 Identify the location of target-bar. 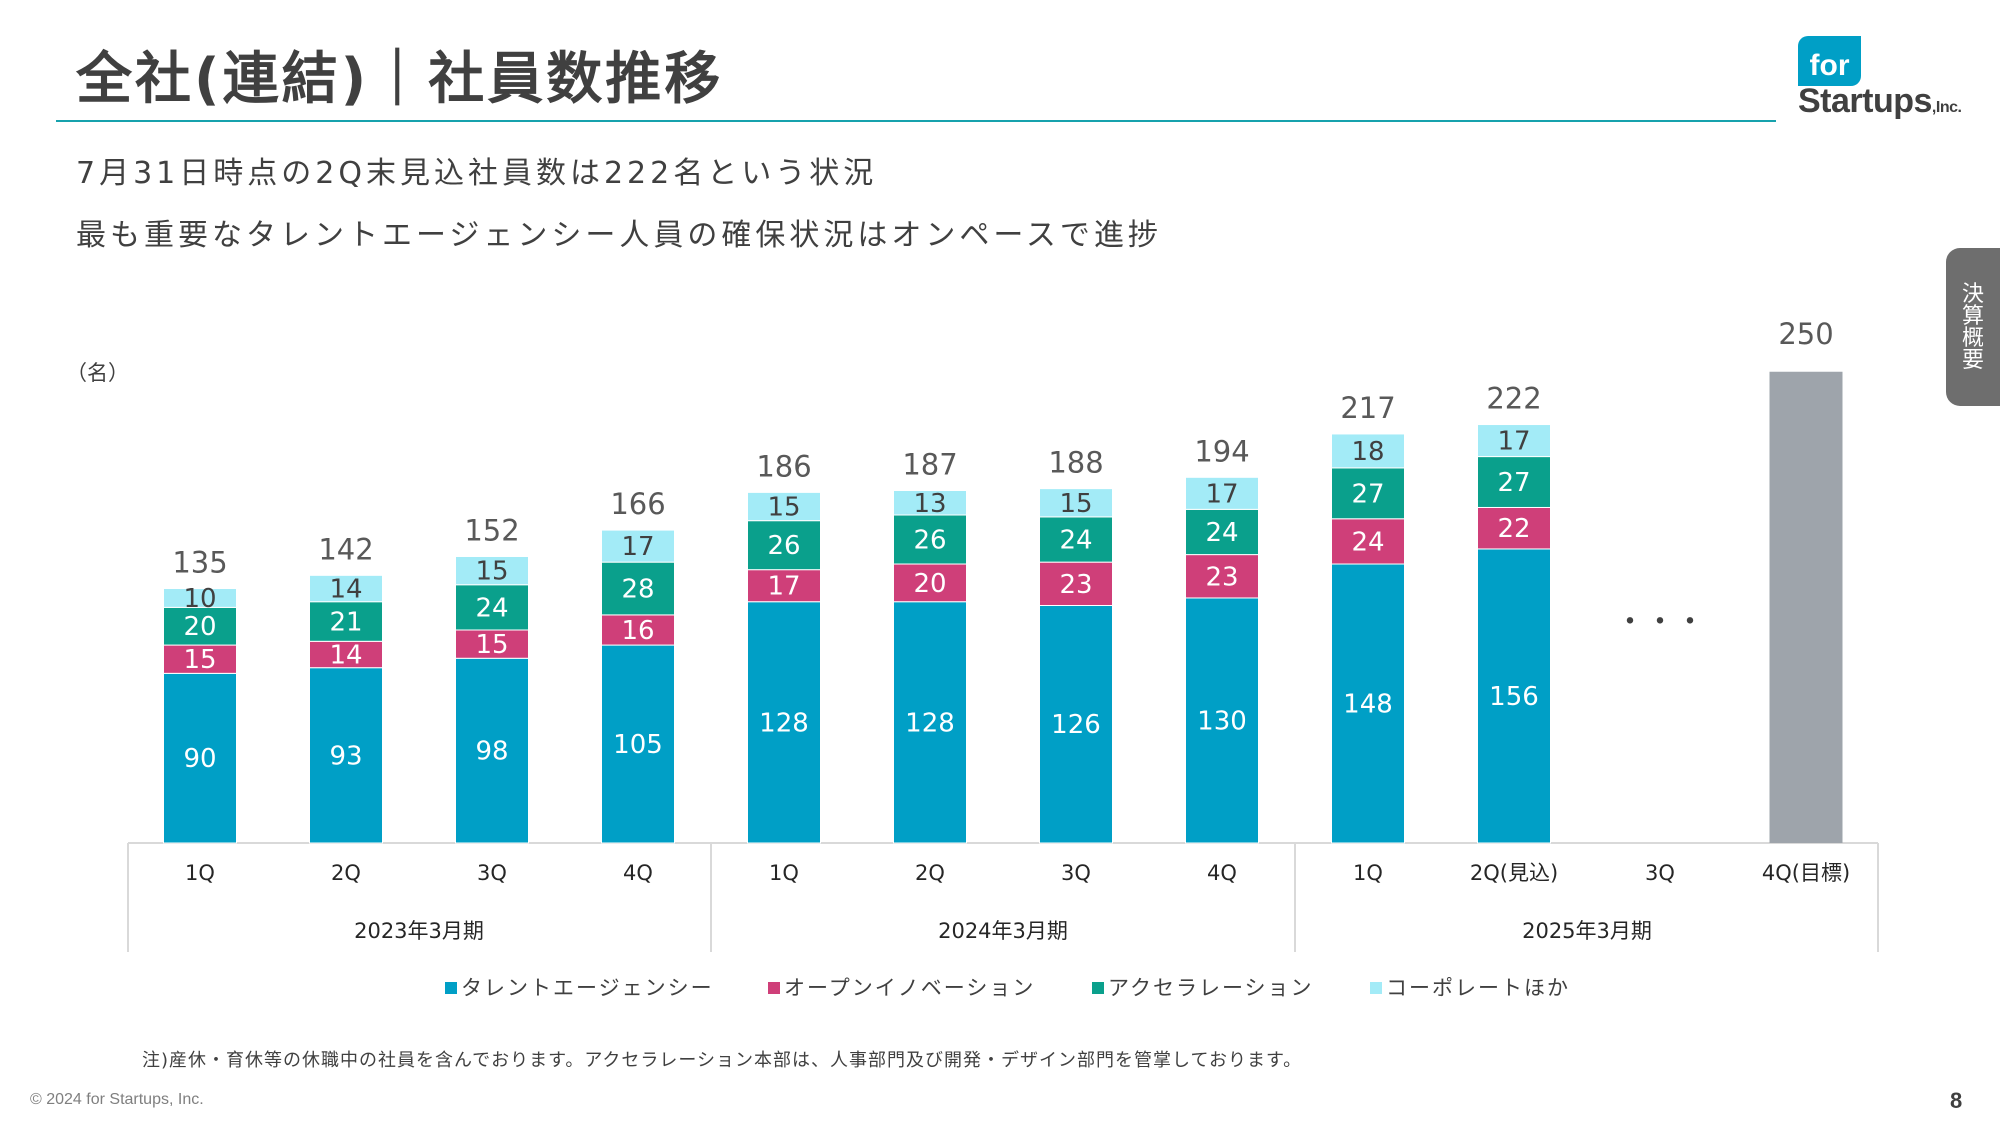
(1806, 607).